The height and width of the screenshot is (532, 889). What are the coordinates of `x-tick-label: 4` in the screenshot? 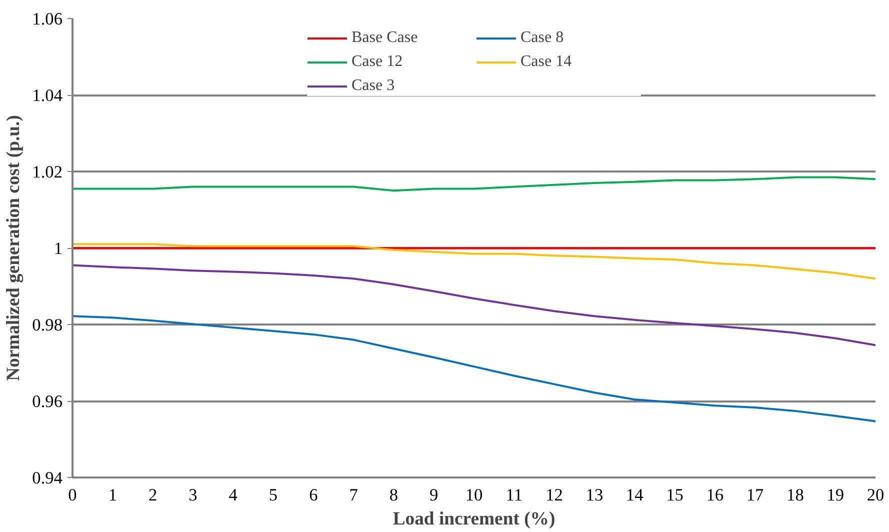 It's located at (233, 495).